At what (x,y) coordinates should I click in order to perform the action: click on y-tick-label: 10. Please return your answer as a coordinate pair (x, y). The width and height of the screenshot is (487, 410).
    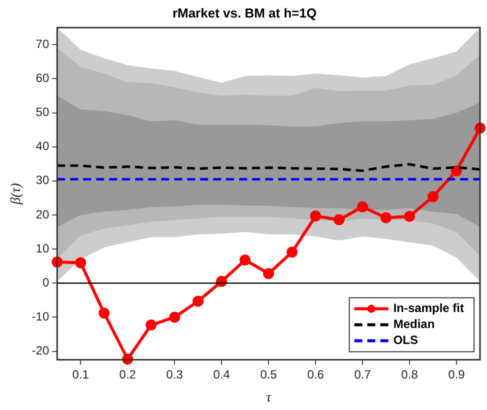
    Looking at the image, I should click on (43, 248).